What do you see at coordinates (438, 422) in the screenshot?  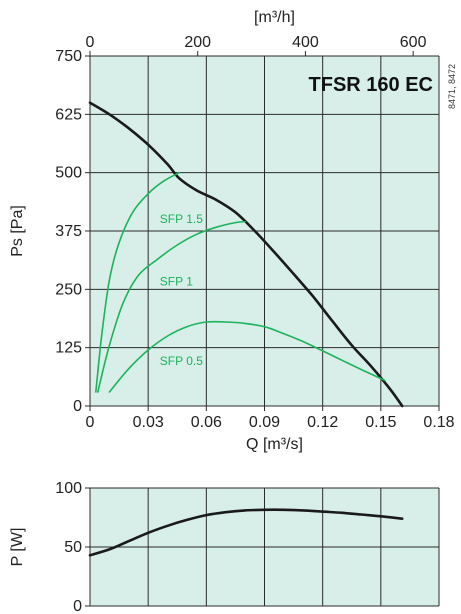 I see `x-tick-label: 0.18` at bounding box center [438, 422].